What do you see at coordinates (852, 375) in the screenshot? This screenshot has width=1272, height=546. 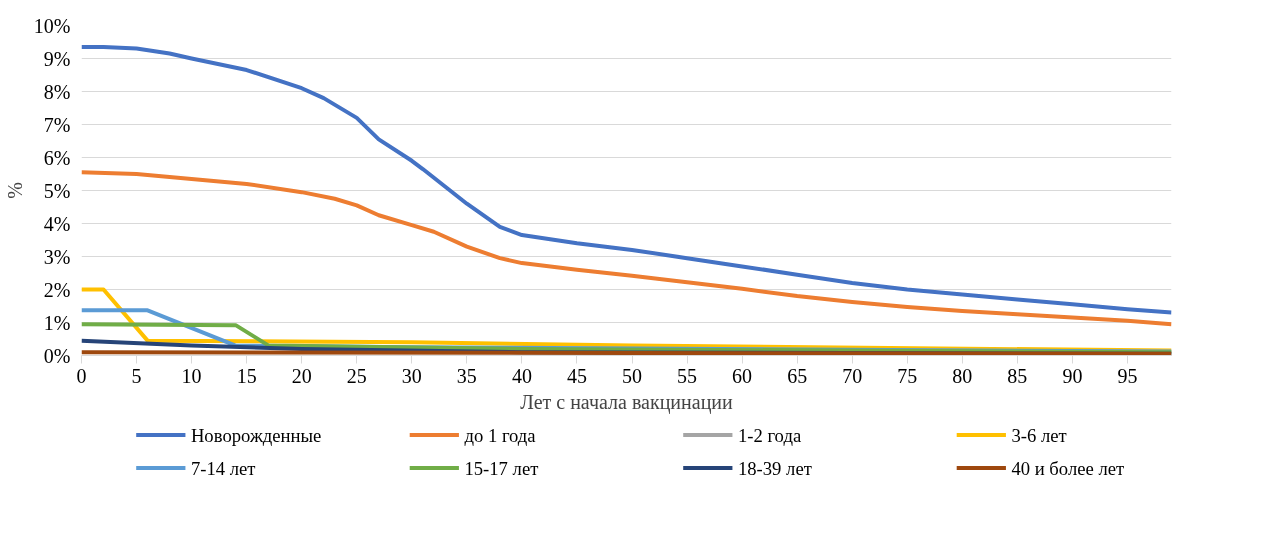 I see `x-tick-label: 70` at bounding box center [852, 375].